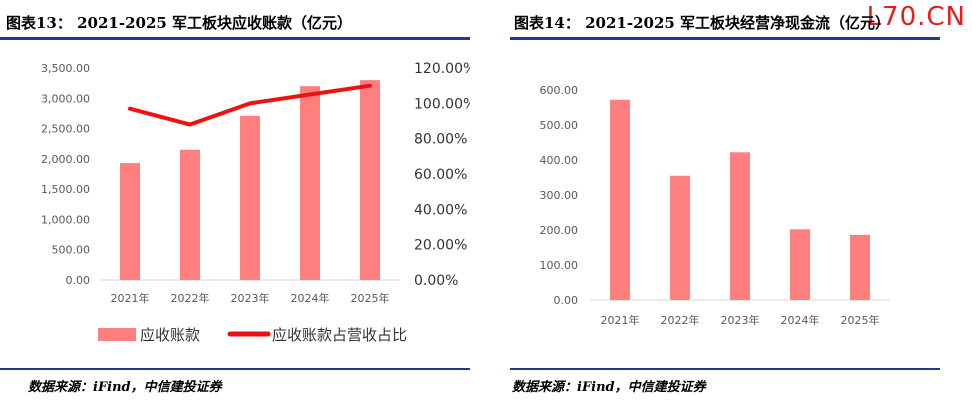  Describe the element at coordinates (436, 281) in the screenshot. I see `y2-axis-tick-label: 0.00%` at that location.